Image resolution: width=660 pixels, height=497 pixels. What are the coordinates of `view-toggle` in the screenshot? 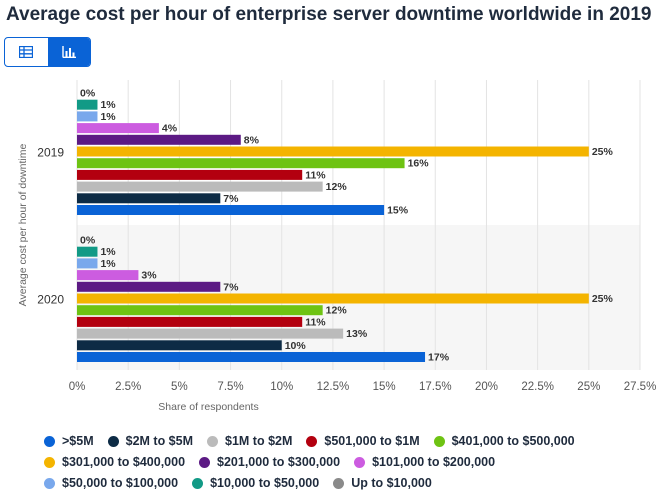 It's located at (47, 52).